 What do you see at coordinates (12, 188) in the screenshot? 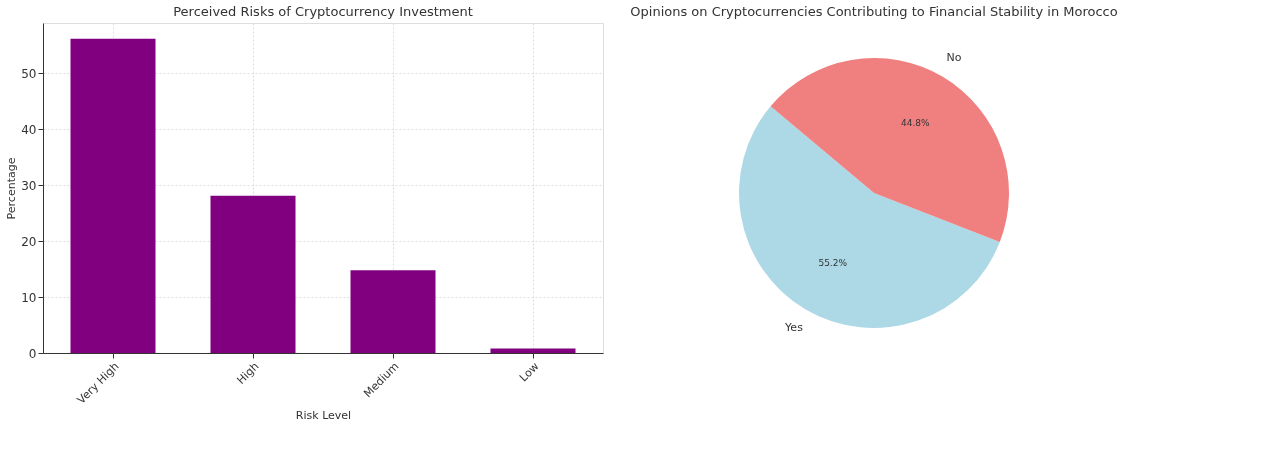
I see `y-axis-title: Percentage` at bounding box center [12, 188].